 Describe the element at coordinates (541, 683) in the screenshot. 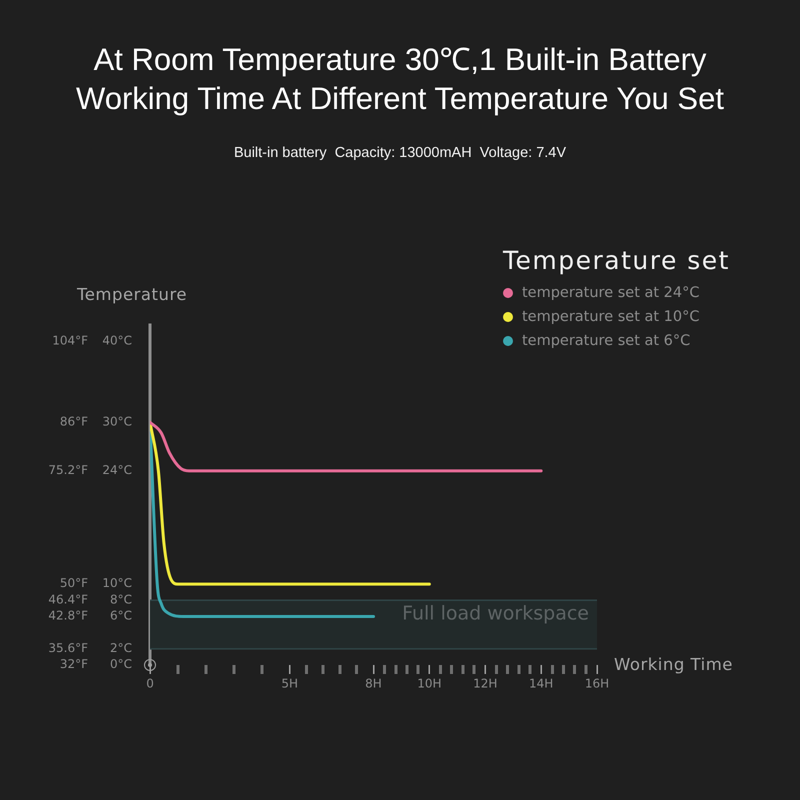

I see `x-tick-label: 14H` at that location.